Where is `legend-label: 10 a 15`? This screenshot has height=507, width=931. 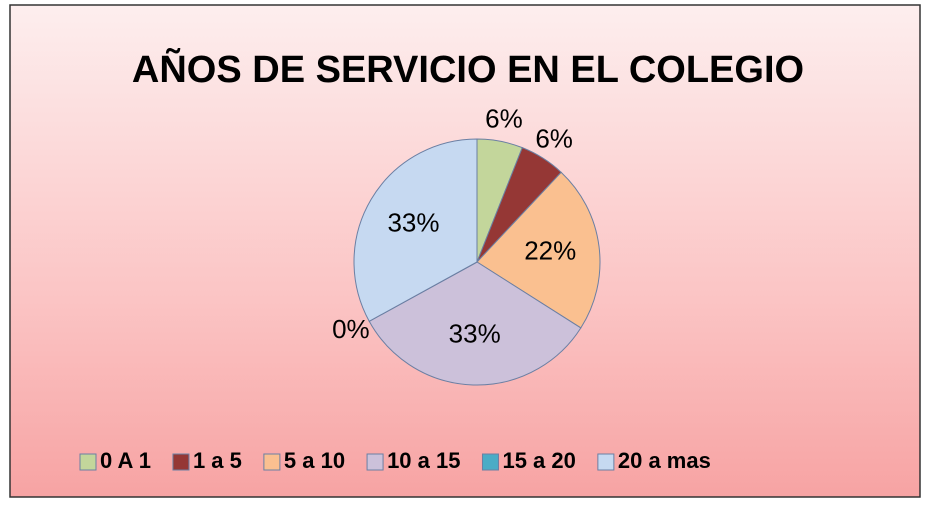
legend-label: 10 a 15 is located at coordinates (423, 460).